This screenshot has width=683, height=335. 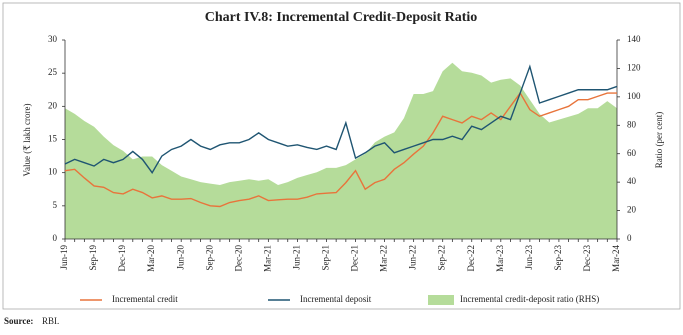 What do you see at coordinates (659, 140) in the screenshot?
I see `y2-axis-label: Ratio (per cent)` at bounding box center [659, 140].